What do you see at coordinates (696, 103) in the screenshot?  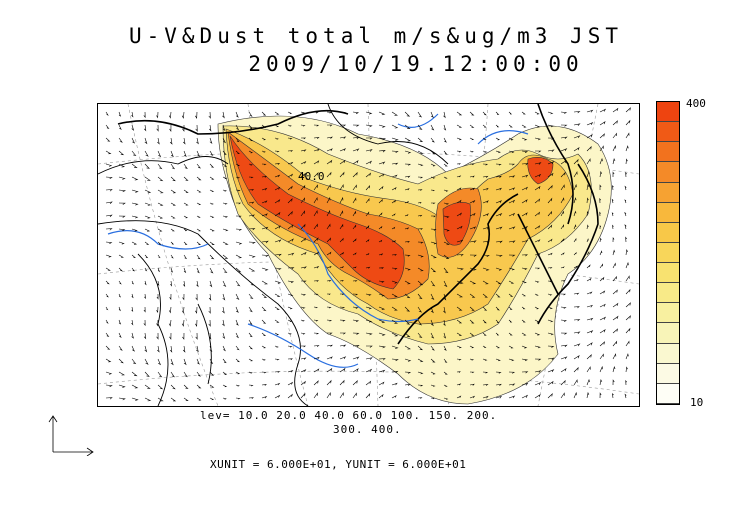 I see `colorbar-max-label: 400` at bounding box center [696, 103].